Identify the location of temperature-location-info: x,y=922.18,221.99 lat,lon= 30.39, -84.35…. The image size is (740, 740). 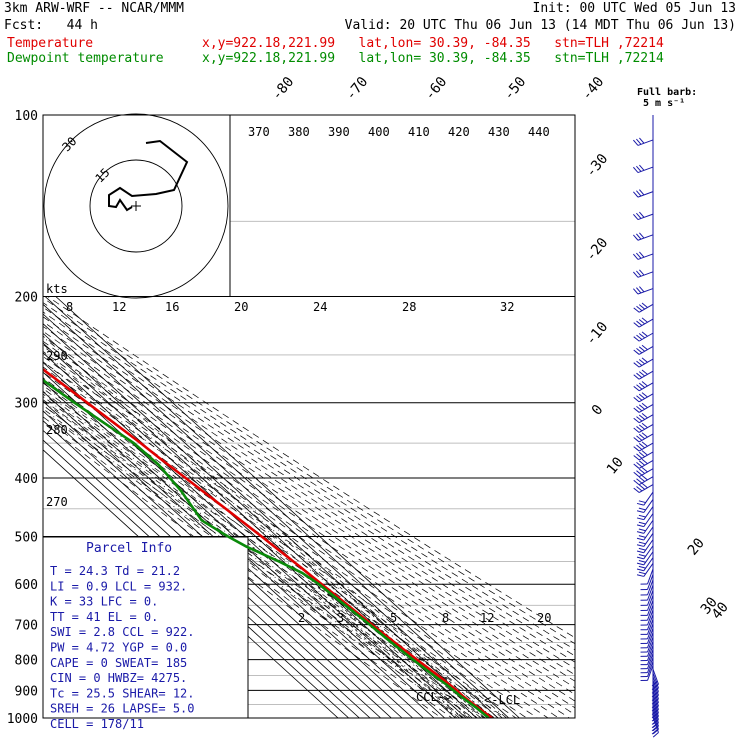
(433, 43).